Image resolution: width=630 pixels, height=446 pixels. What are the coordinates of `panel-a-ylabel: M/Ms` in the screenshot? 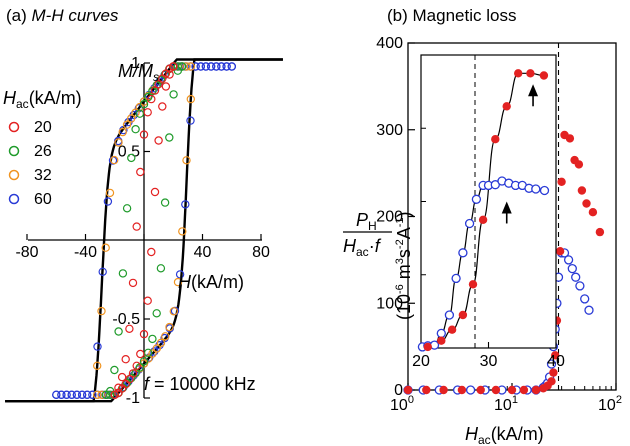 It's located at (138, 72).